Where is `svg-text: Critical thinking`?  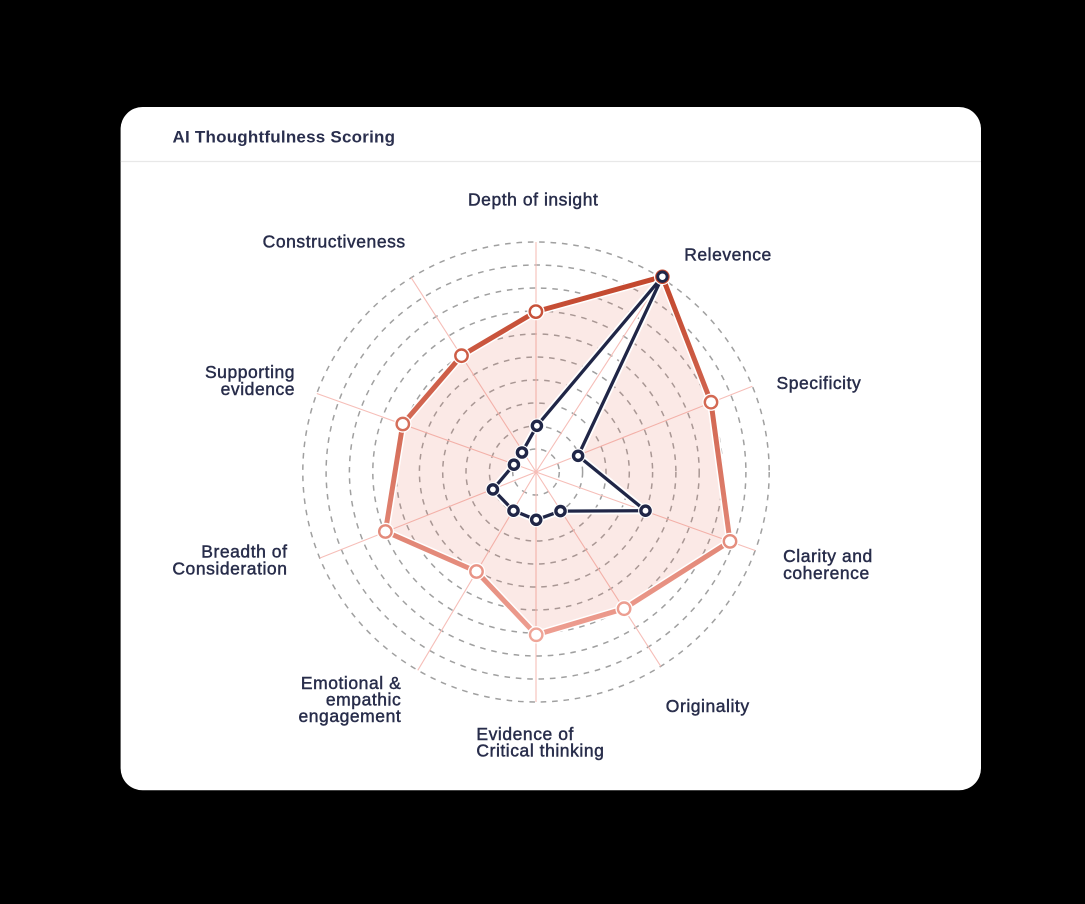
svg-text: Critical thinking is located at coordinates (540, 751).